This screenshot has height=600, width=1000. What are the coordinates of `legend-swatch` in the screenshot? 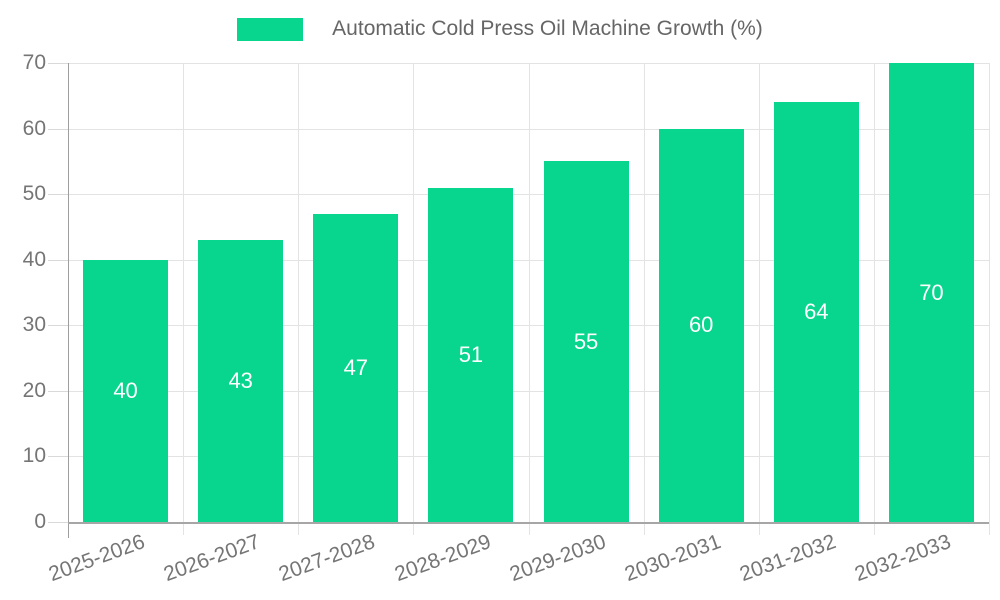 It's located at (270, 29).